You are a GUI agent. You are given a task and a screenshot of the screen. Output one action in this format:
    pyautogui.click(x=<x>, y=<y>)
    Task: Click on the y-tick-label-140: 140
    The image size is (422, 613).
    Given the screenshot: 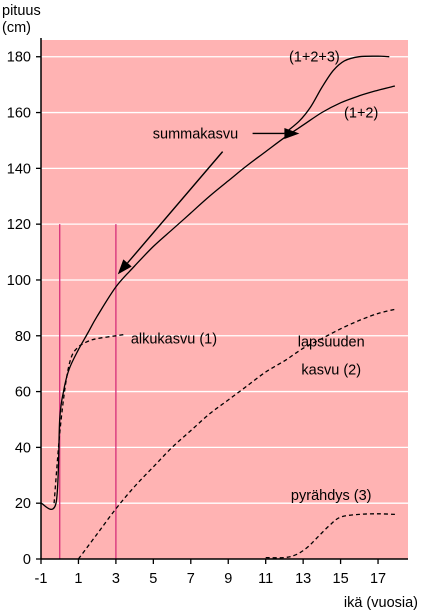 What is the action you would take?
    pyautogui.click(x=19, y=169)
    